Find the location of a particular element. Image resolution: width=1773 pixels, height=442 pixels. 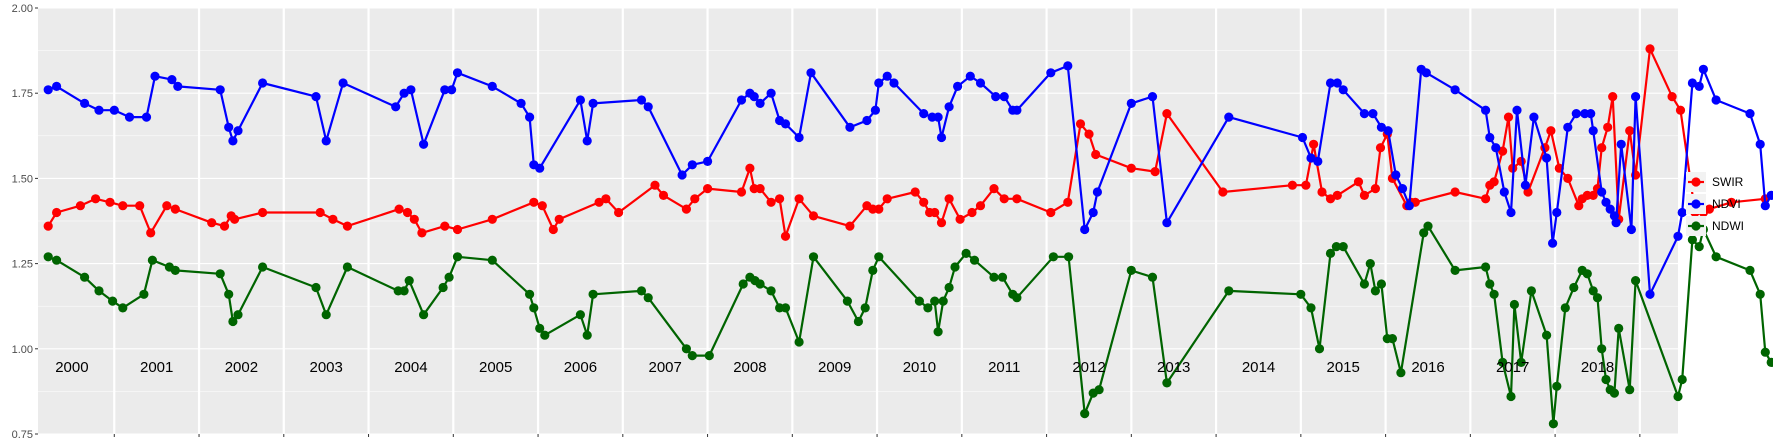

year-label: 2014 is located at coordinates (1258, 367).